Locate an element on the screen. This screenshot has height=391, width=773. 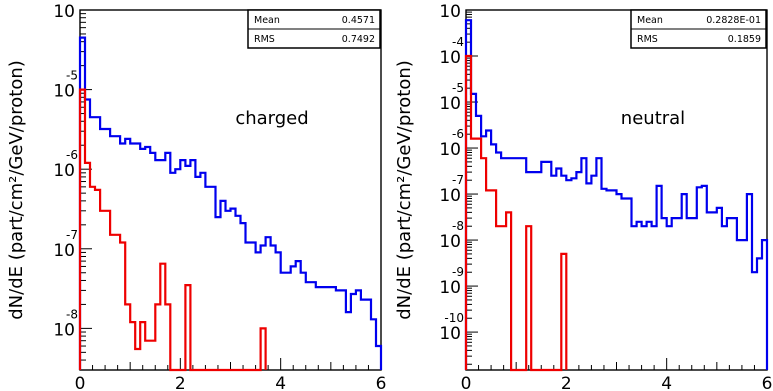
red-histogram-series is located at coordinates (516, 213).